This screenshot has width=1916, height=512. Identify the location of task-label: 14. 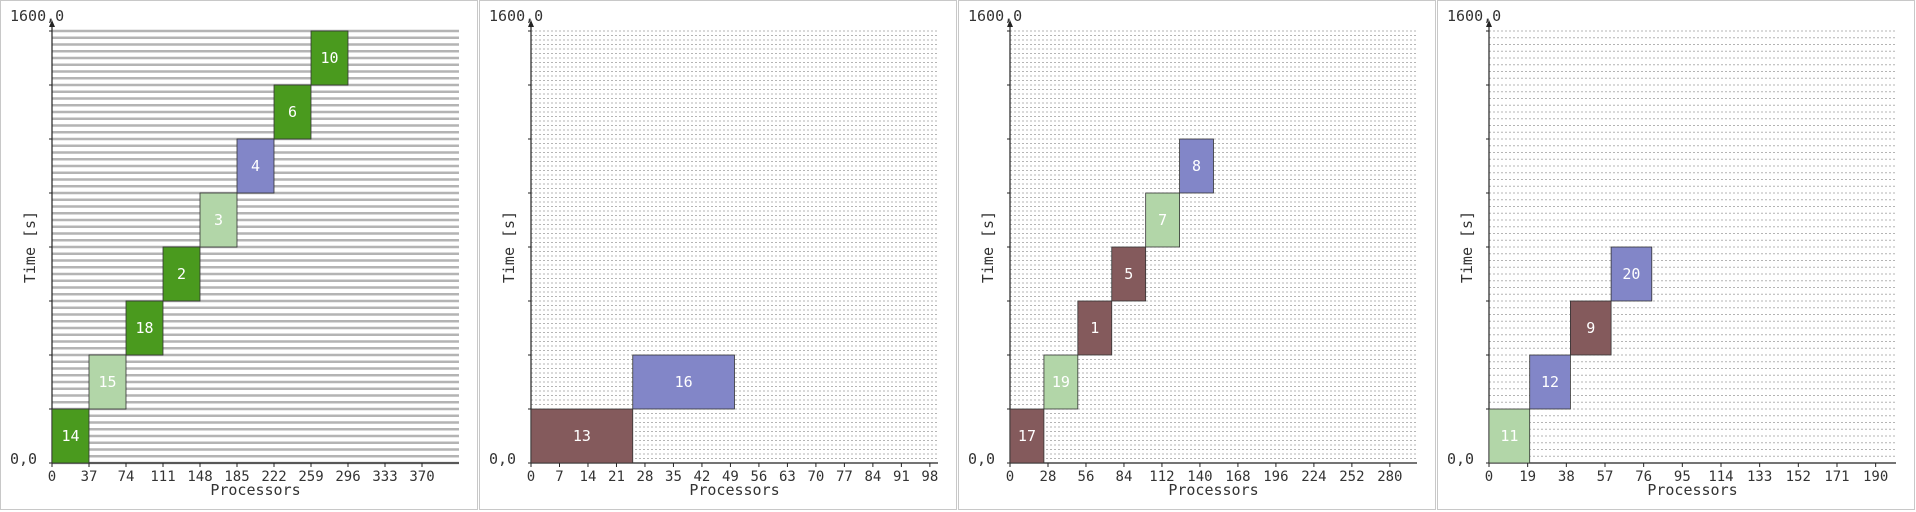
(70, 436).